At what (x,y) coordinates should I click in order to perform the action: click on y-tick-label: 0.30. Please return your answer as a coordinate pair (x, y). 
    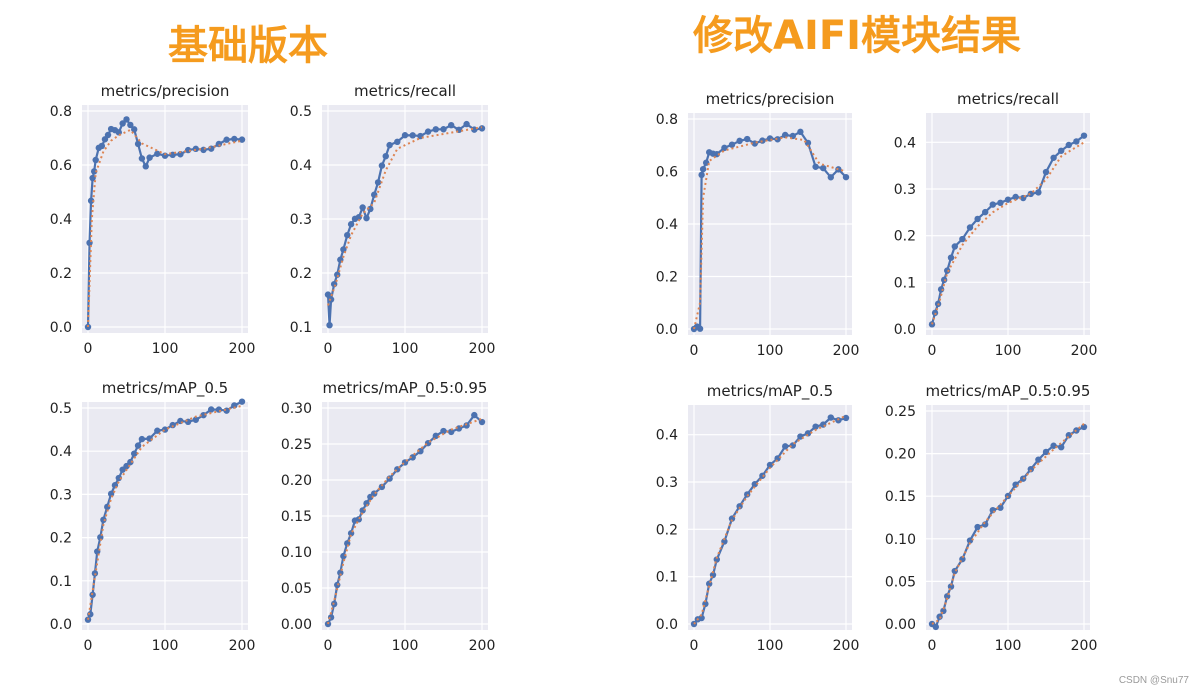
    Looking at the image, I should click on (296, 409).